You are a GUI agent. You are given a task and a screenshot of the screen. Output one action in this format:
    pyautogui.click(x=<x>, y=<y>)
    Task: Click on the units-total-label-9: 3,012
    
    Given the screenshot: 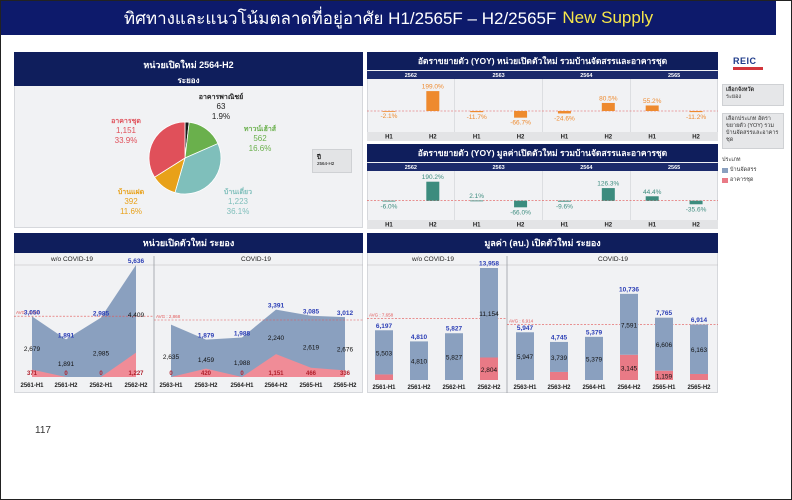 What is the action you would take?
    pyautogui.click(x=345, y=313)
    